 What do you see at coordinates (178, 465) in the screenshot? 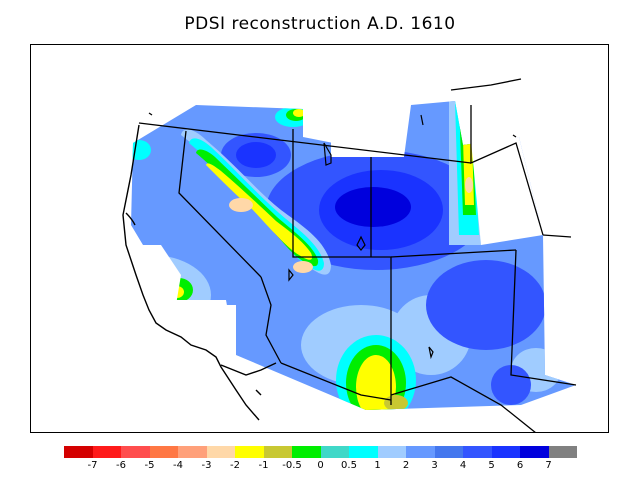
I see `colorbar-tick-label: -4` at bounding box center [178, 465].